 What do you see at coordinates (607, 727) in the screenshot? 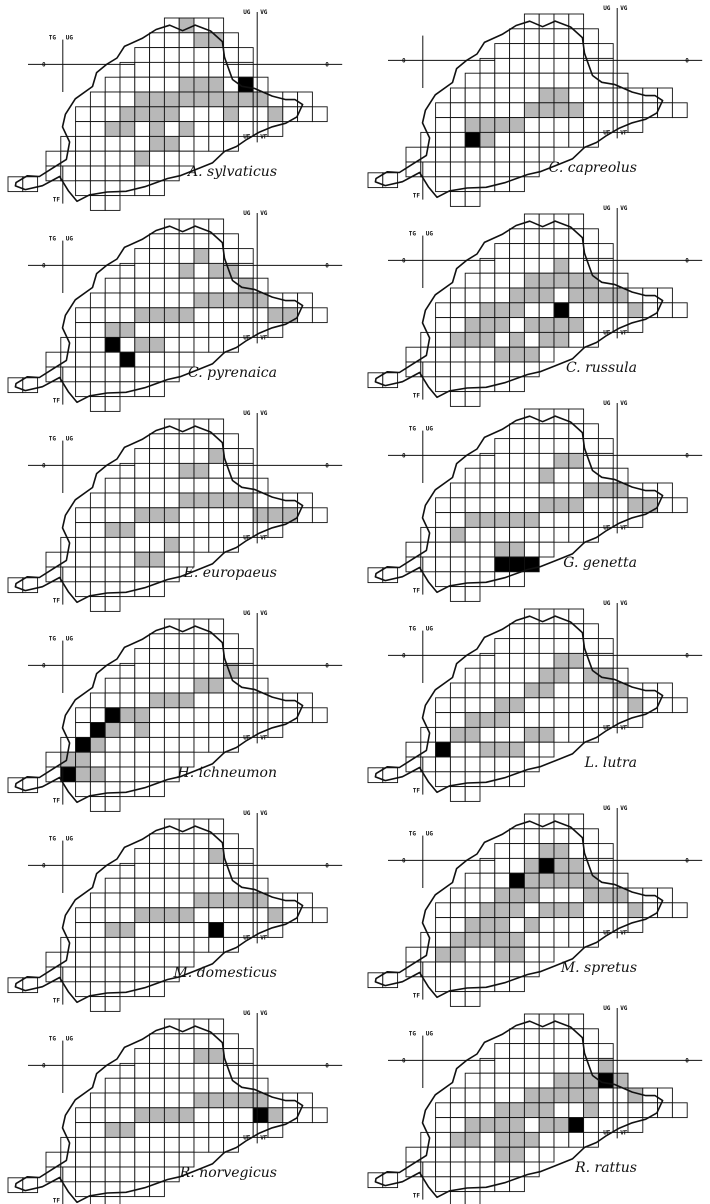
I see `utm-label-uf: UF` at bounding box center [607, 727].